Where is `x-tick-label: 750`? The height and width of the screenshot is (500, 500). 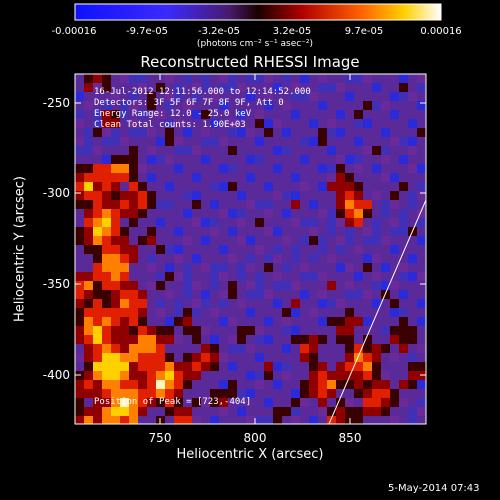 x-tick-label: 750 is located at coordinates (160, 438).